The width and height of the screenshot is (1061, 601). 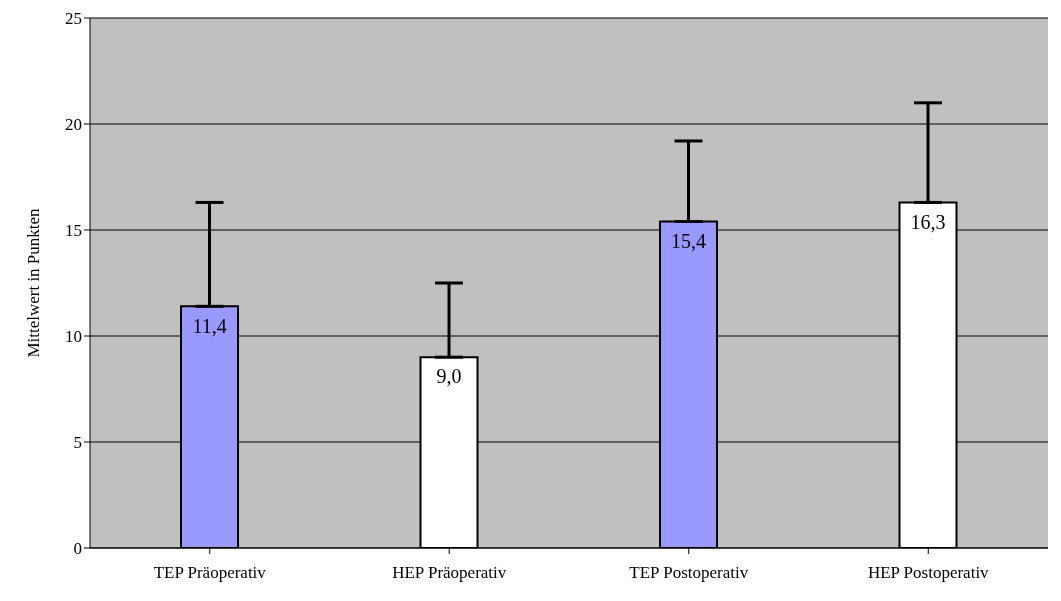 I want to click on x-tick-label: HEP Postoperativ, so click(x=928, y=573).